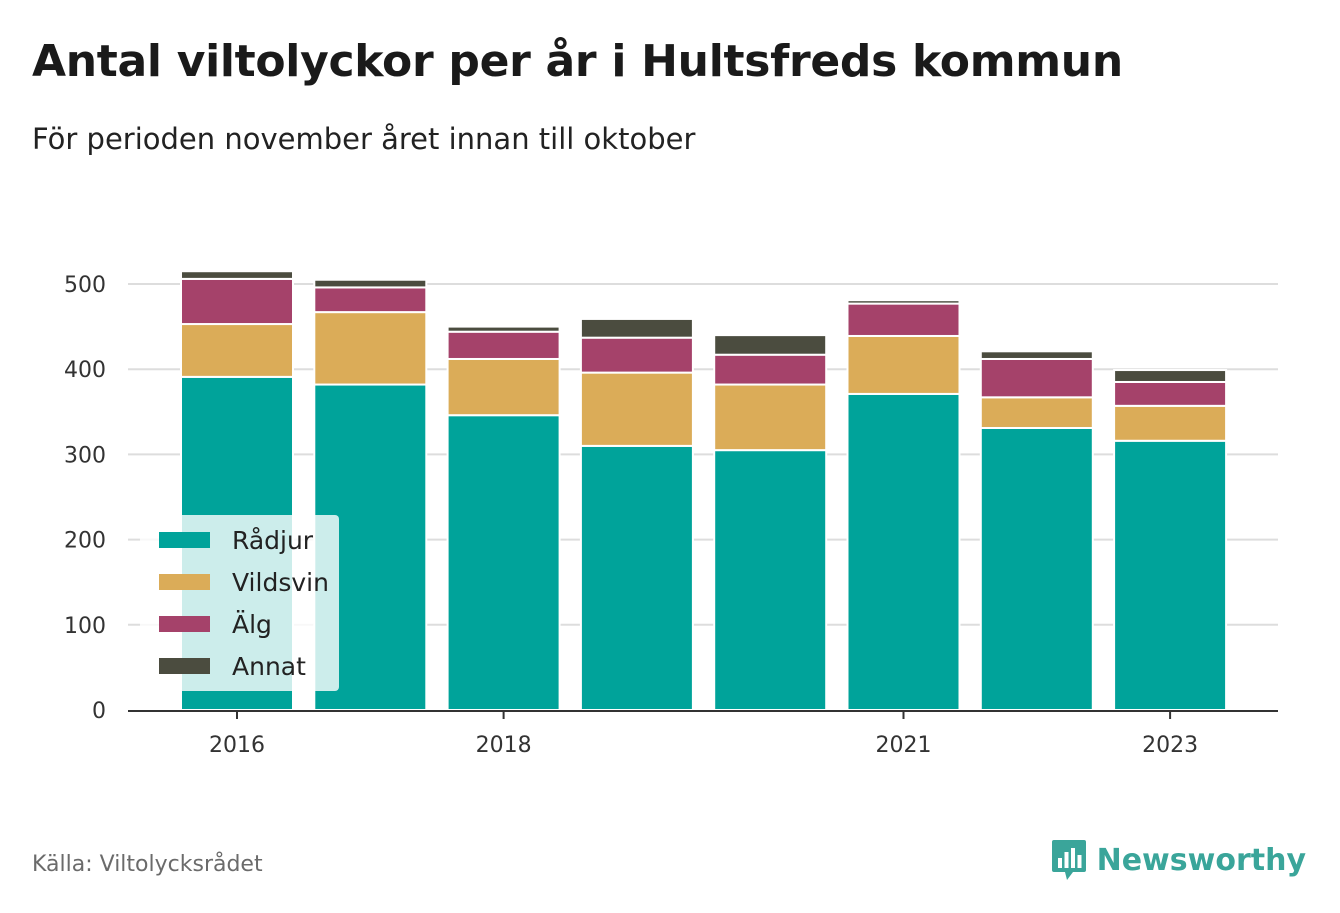 The width and height of the screenshot is (1340, 913). Describe the element at coordinates (1068, 860) in the screenshot. I see `bar-chart-speech-bubble-icon` at that location.